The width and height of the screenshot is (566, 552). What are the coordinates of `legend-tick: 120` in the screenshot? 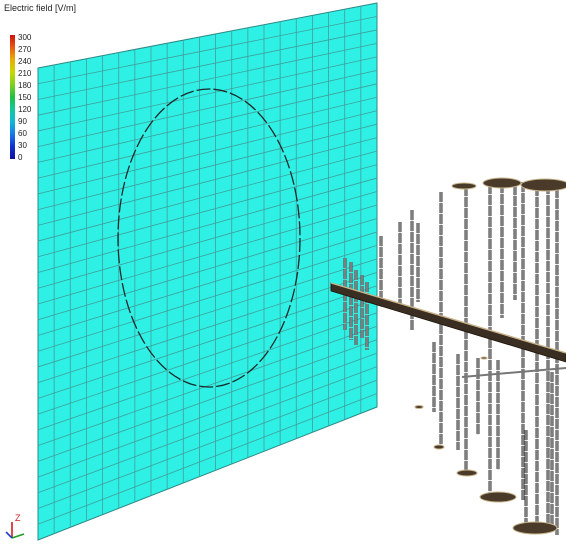 It's located at (25, 109).